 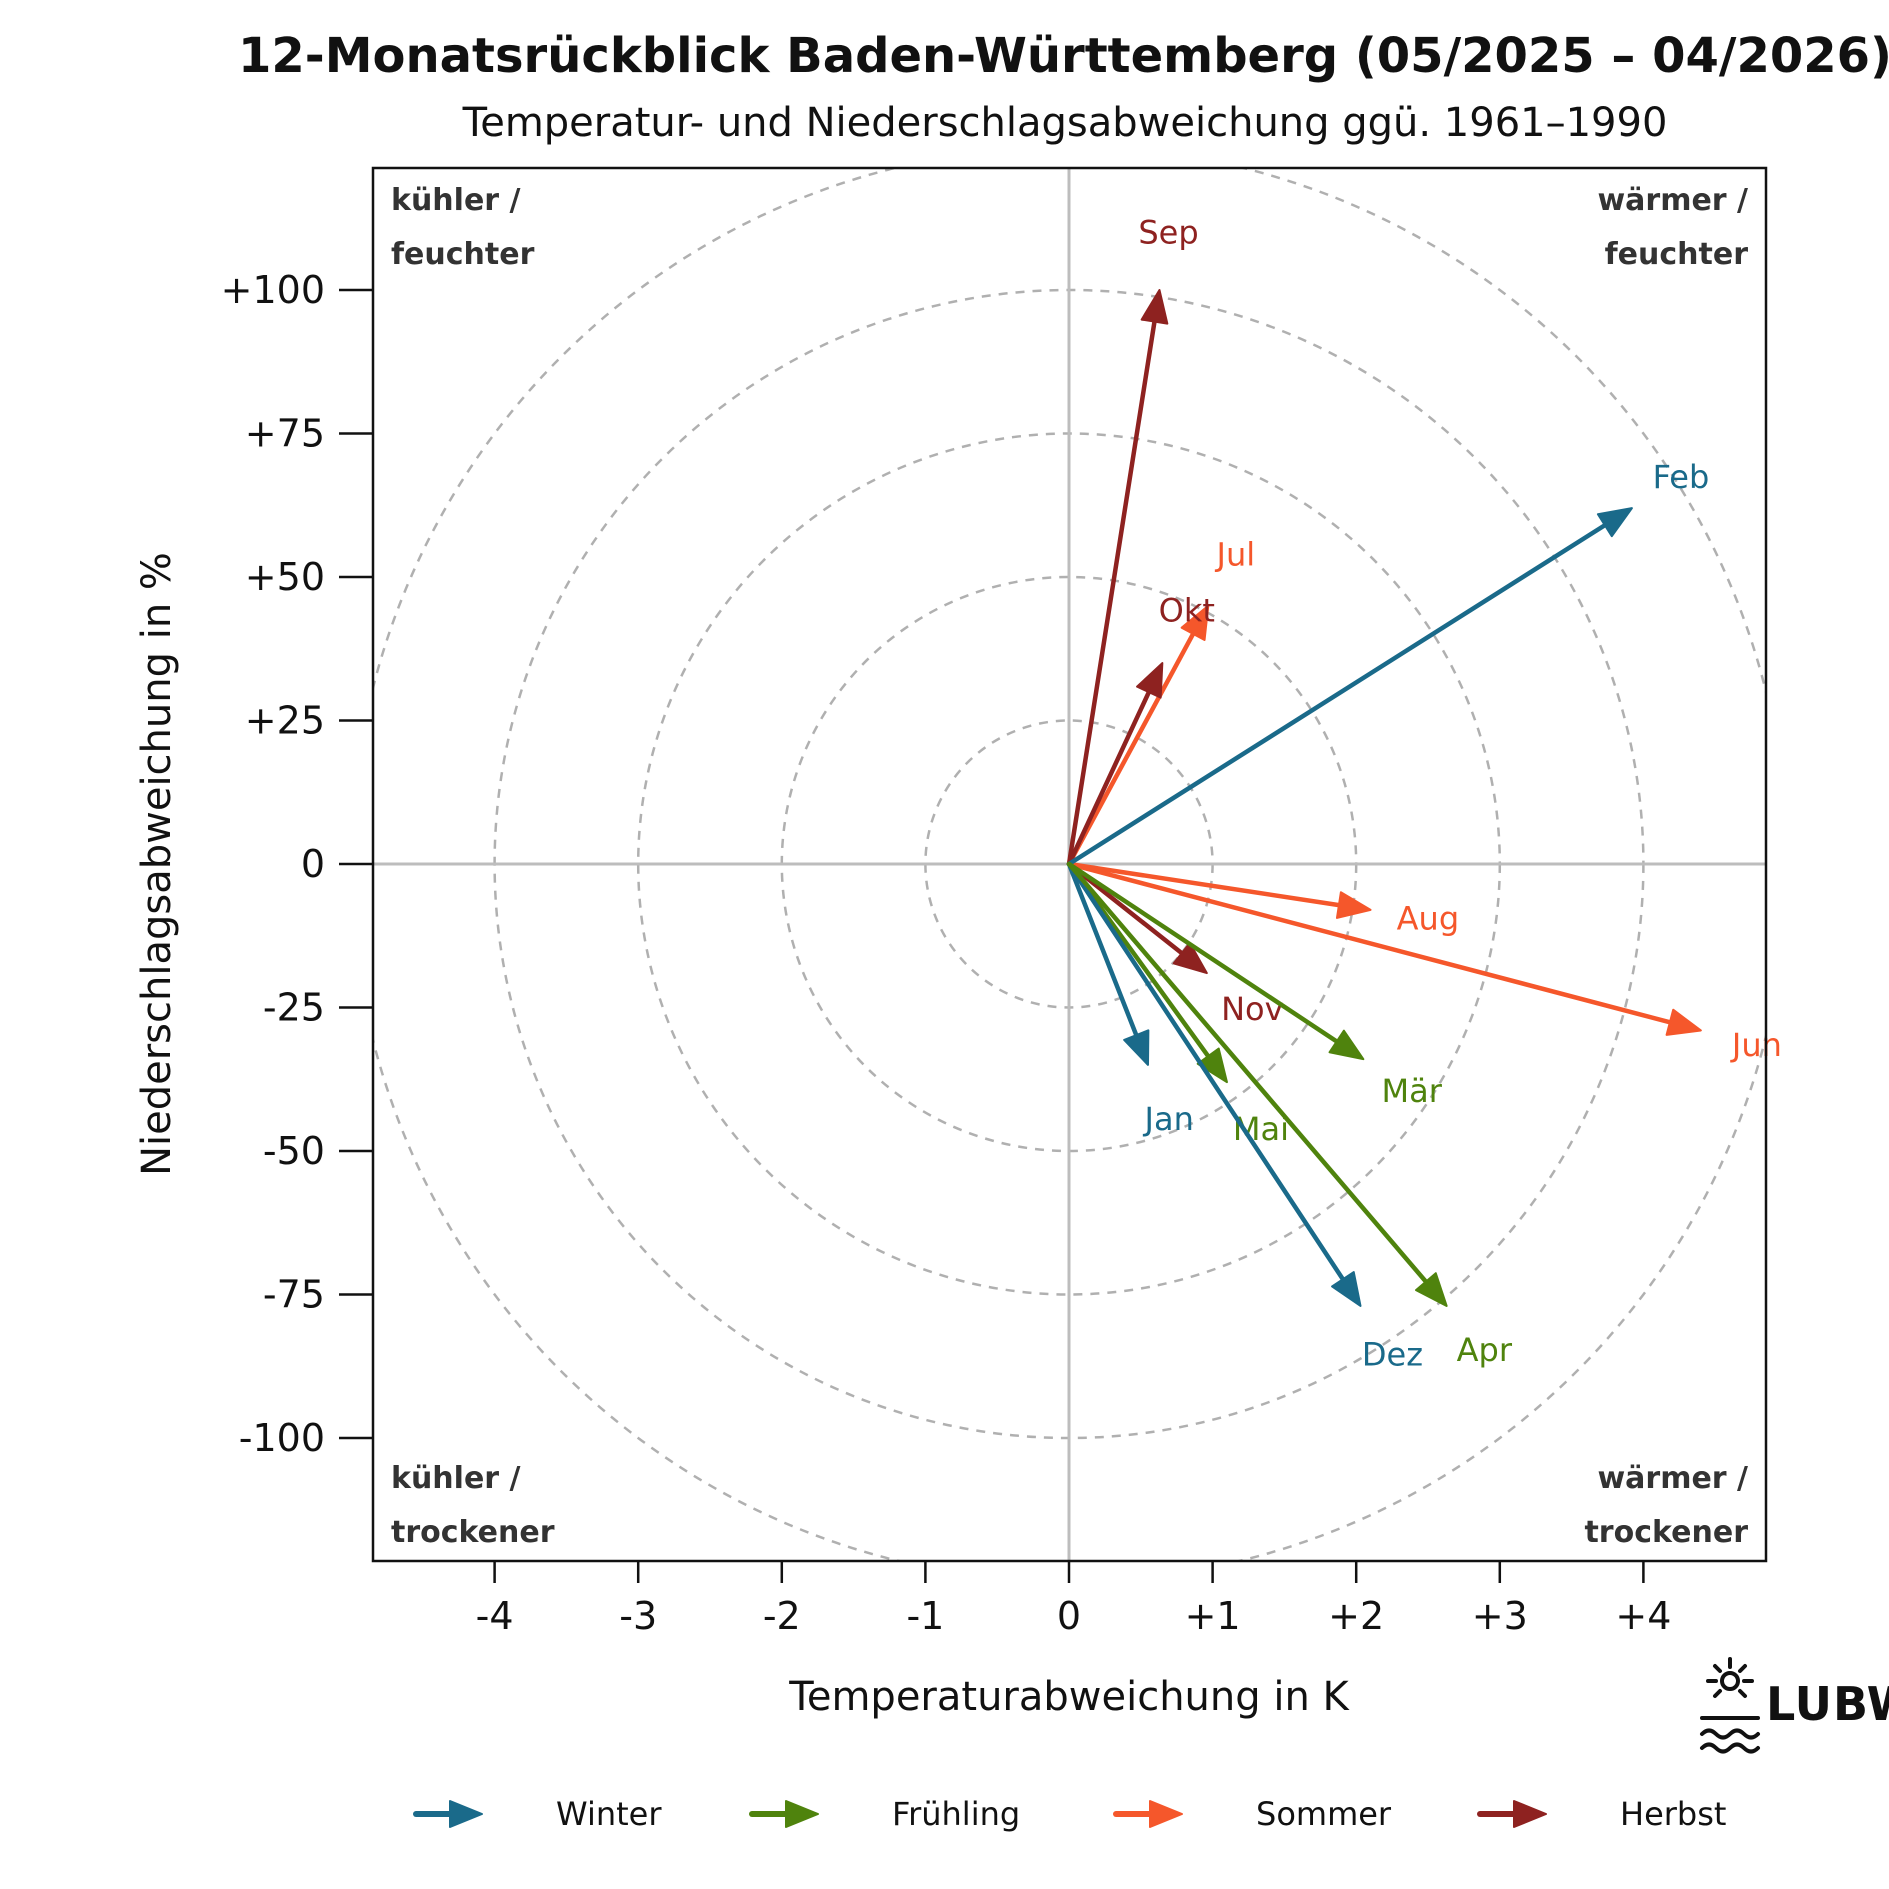 What do you see at coordinates (1252, 1814) in the screenshot?
I see `legend-item-3: Sommer` at bounding box center [1252, 1814].